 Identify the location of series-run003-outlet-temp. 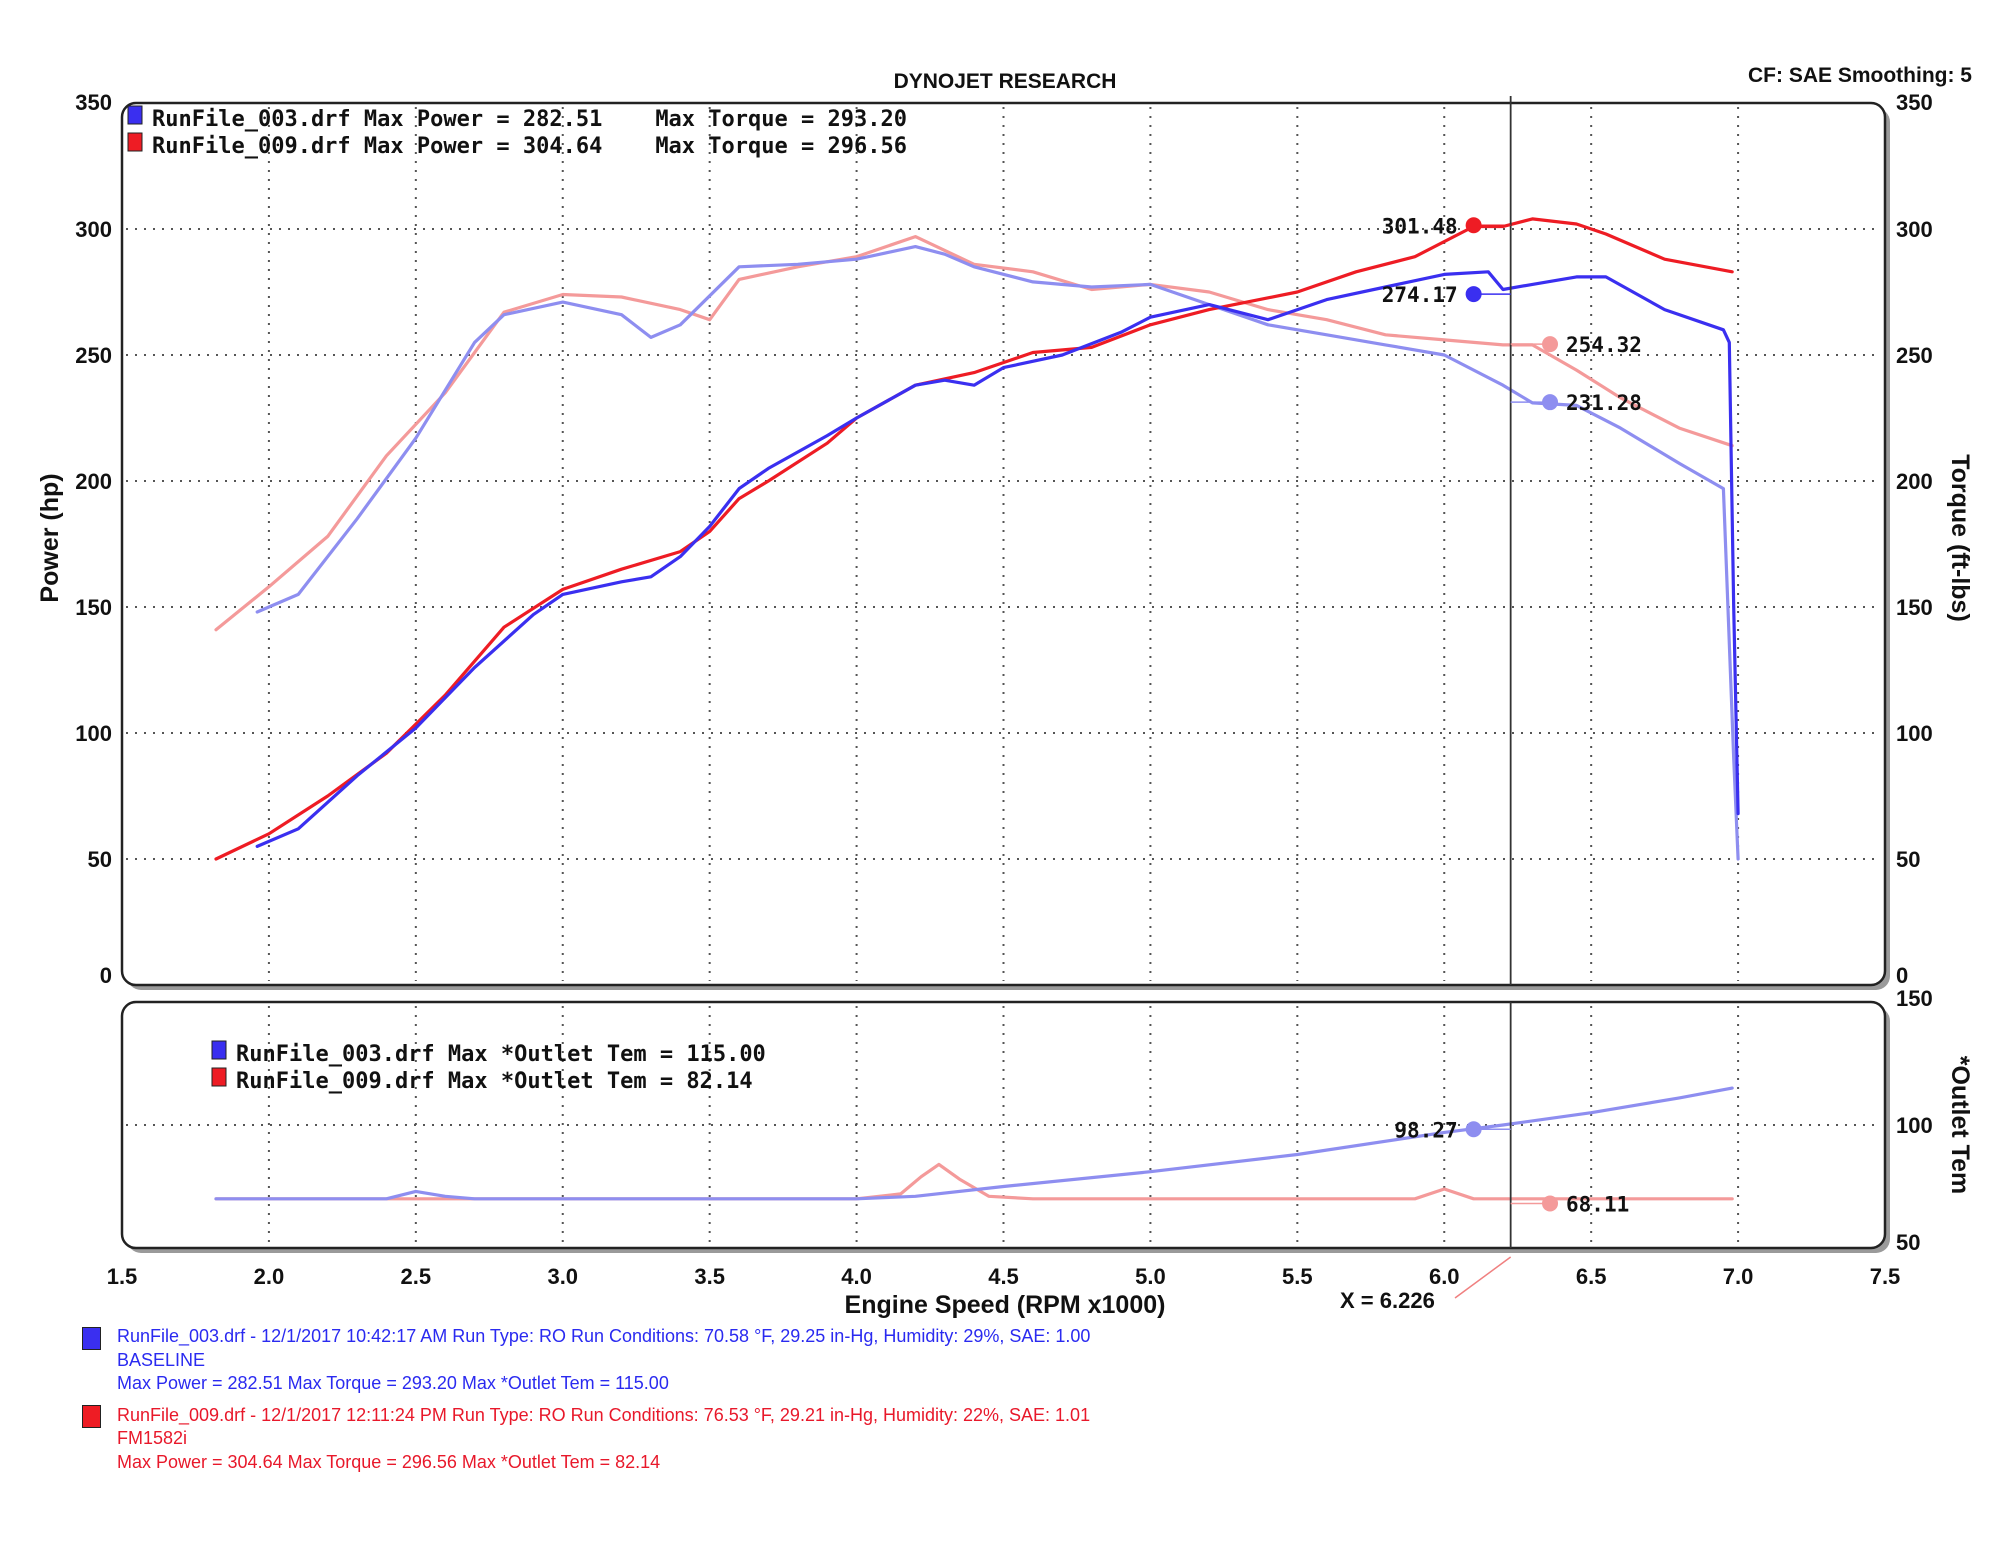
(974, 1143).